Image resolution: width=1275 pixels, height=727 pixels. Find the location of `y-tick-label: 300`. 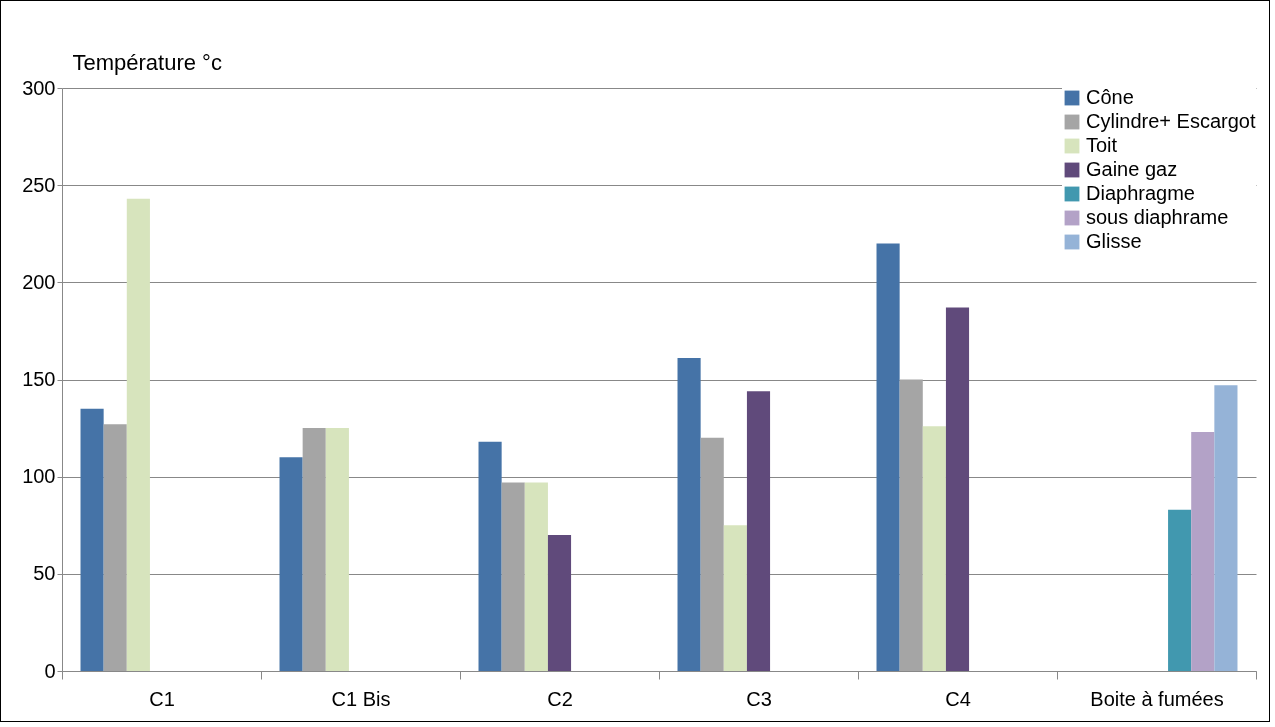

y-tick-label: 300 is located at coordinates (39, 87).